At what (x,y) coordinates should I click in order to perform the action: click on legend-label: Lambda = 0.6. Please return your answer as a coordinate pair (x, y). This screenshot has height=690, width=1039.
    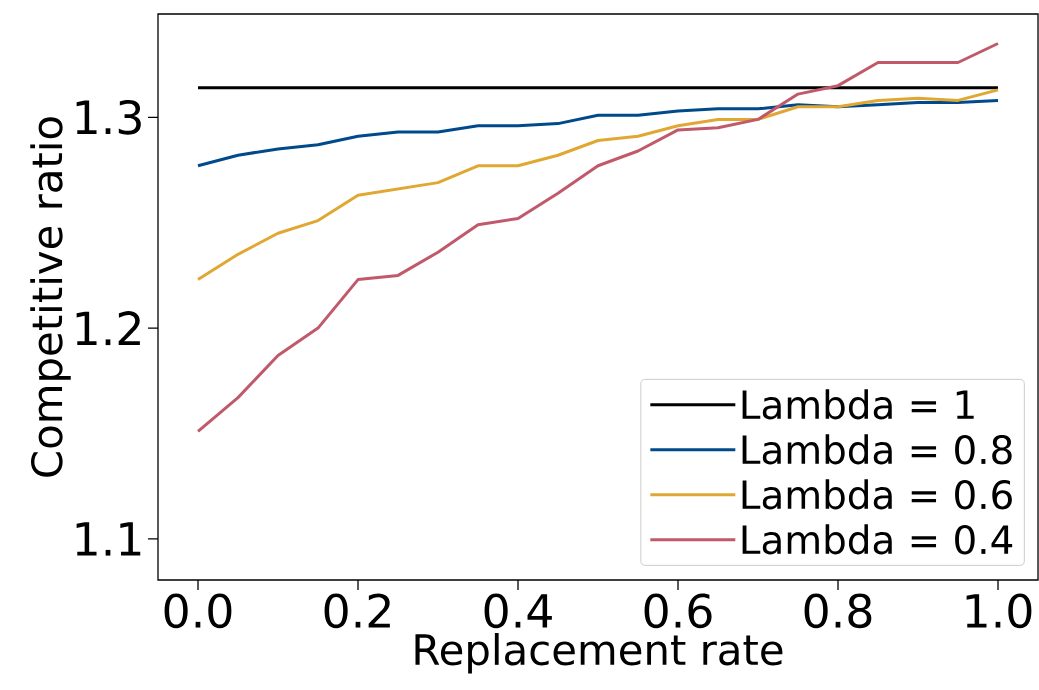
    Looking at the image, I should click on (877, 494).